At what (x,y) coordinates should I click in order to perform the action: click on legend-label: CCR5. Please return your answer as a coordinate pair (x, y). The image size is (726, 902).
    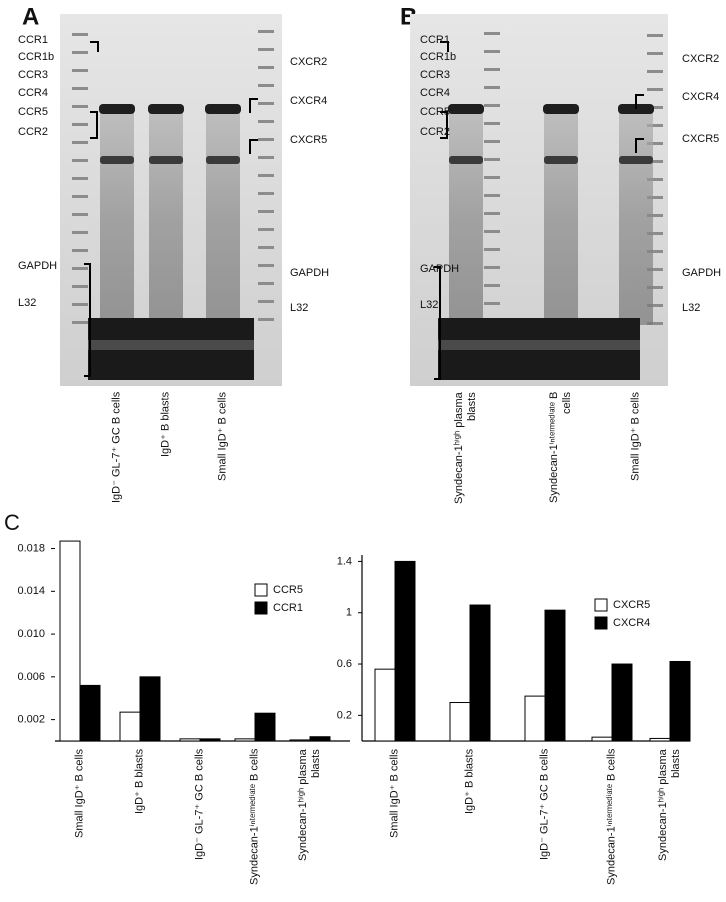
    Looking at the image, I should click on (288, 590).